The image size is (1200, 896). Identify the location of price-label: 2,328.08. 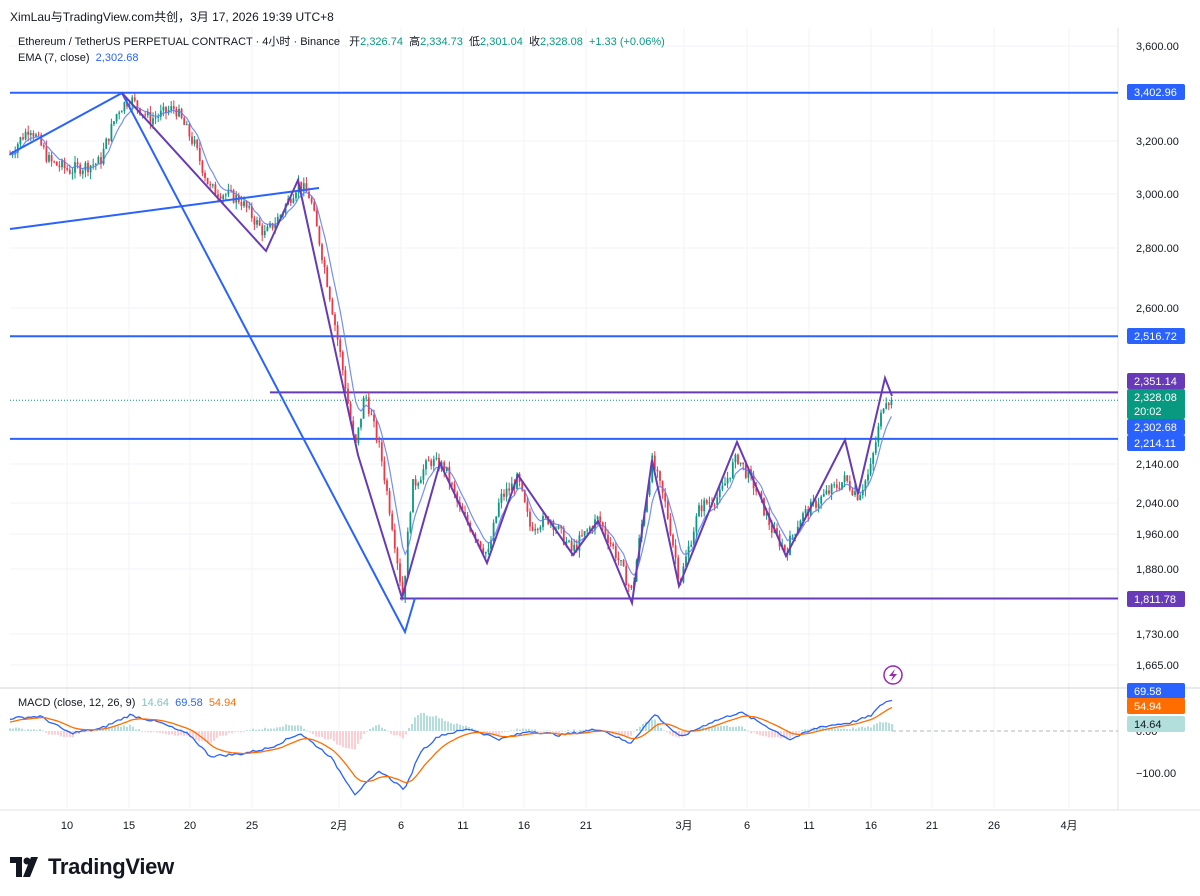
(1156, 397).